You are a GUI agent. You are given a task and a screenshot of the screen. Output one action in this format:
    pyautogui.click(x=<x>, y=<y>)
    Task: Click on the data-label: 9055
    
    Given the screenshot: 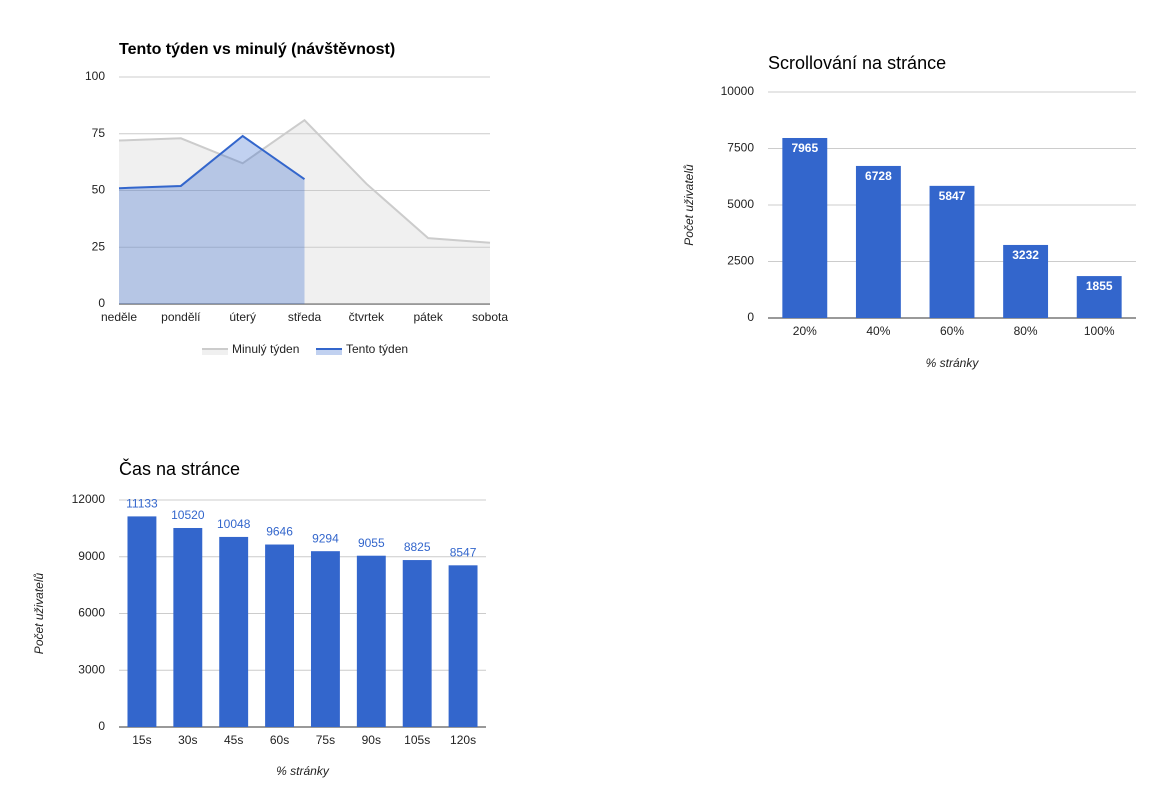 What is the action you would take?
    pyautogui.click(x=371, y=543)
    